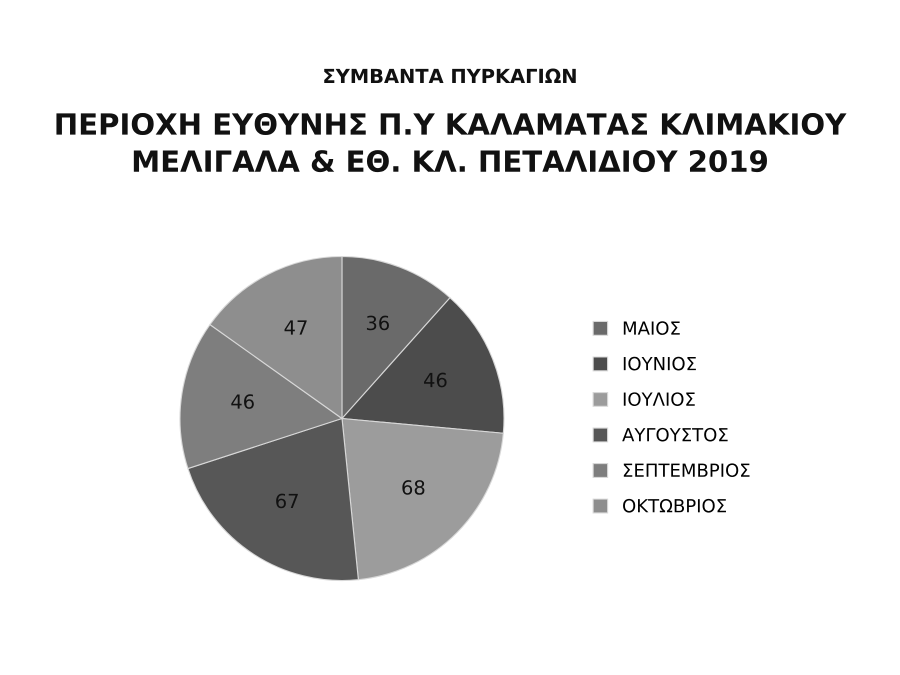  I want to click on data-label: 47, so click(295, 327).